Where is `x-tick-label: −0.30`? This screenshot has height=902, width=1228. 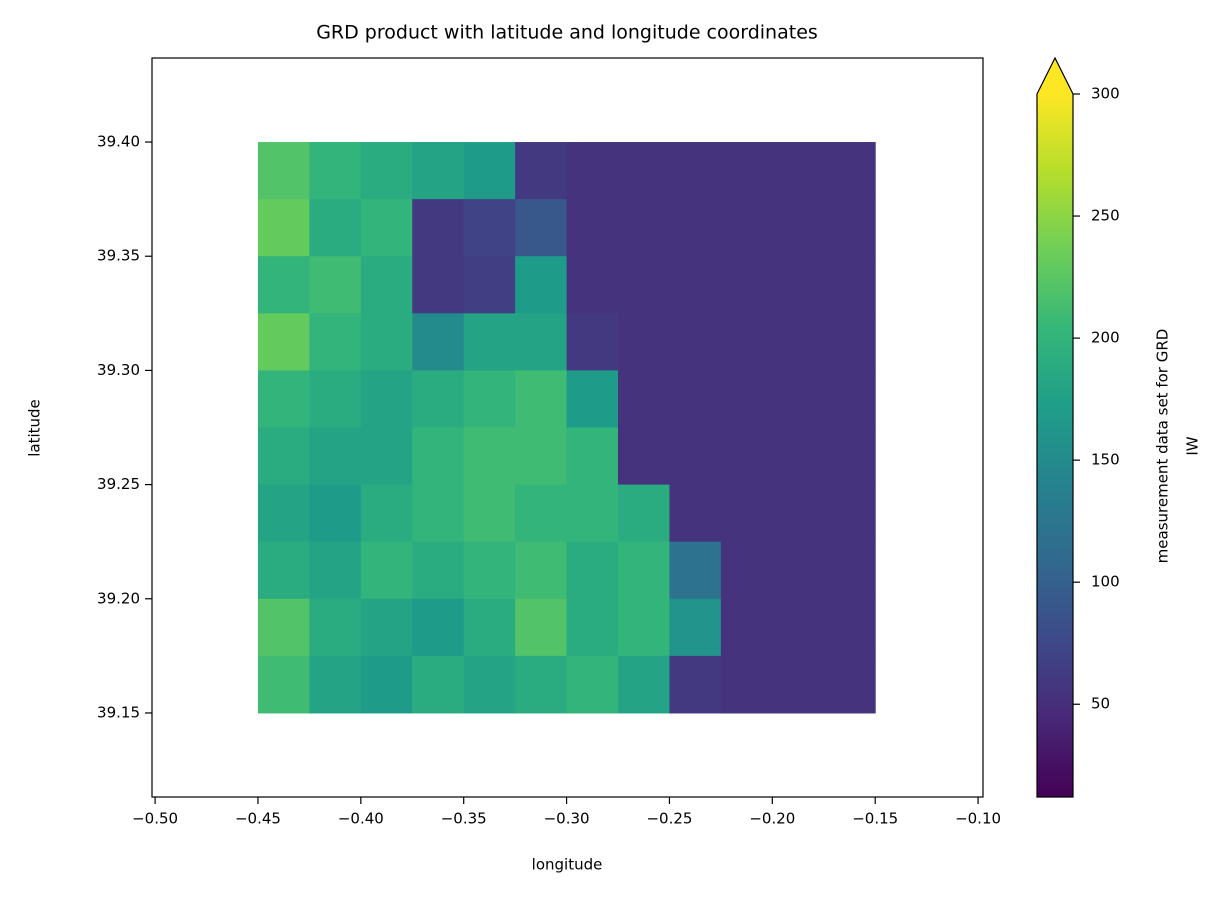
x-tick-label: −0.30 is located at coordinates (567, 819).